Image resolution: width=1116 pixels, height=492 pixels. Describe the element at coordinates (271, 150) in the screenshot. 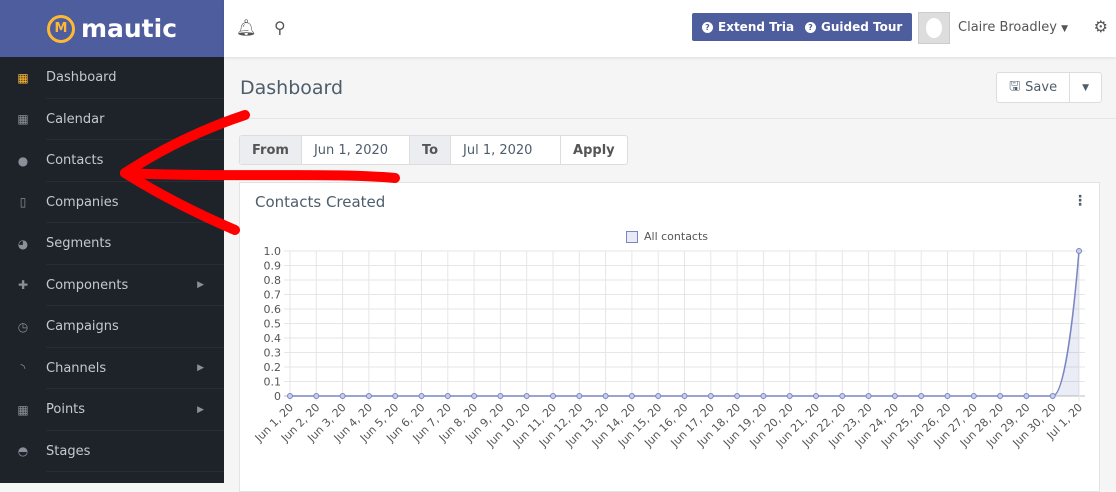

I see `from-label: From` at that location.